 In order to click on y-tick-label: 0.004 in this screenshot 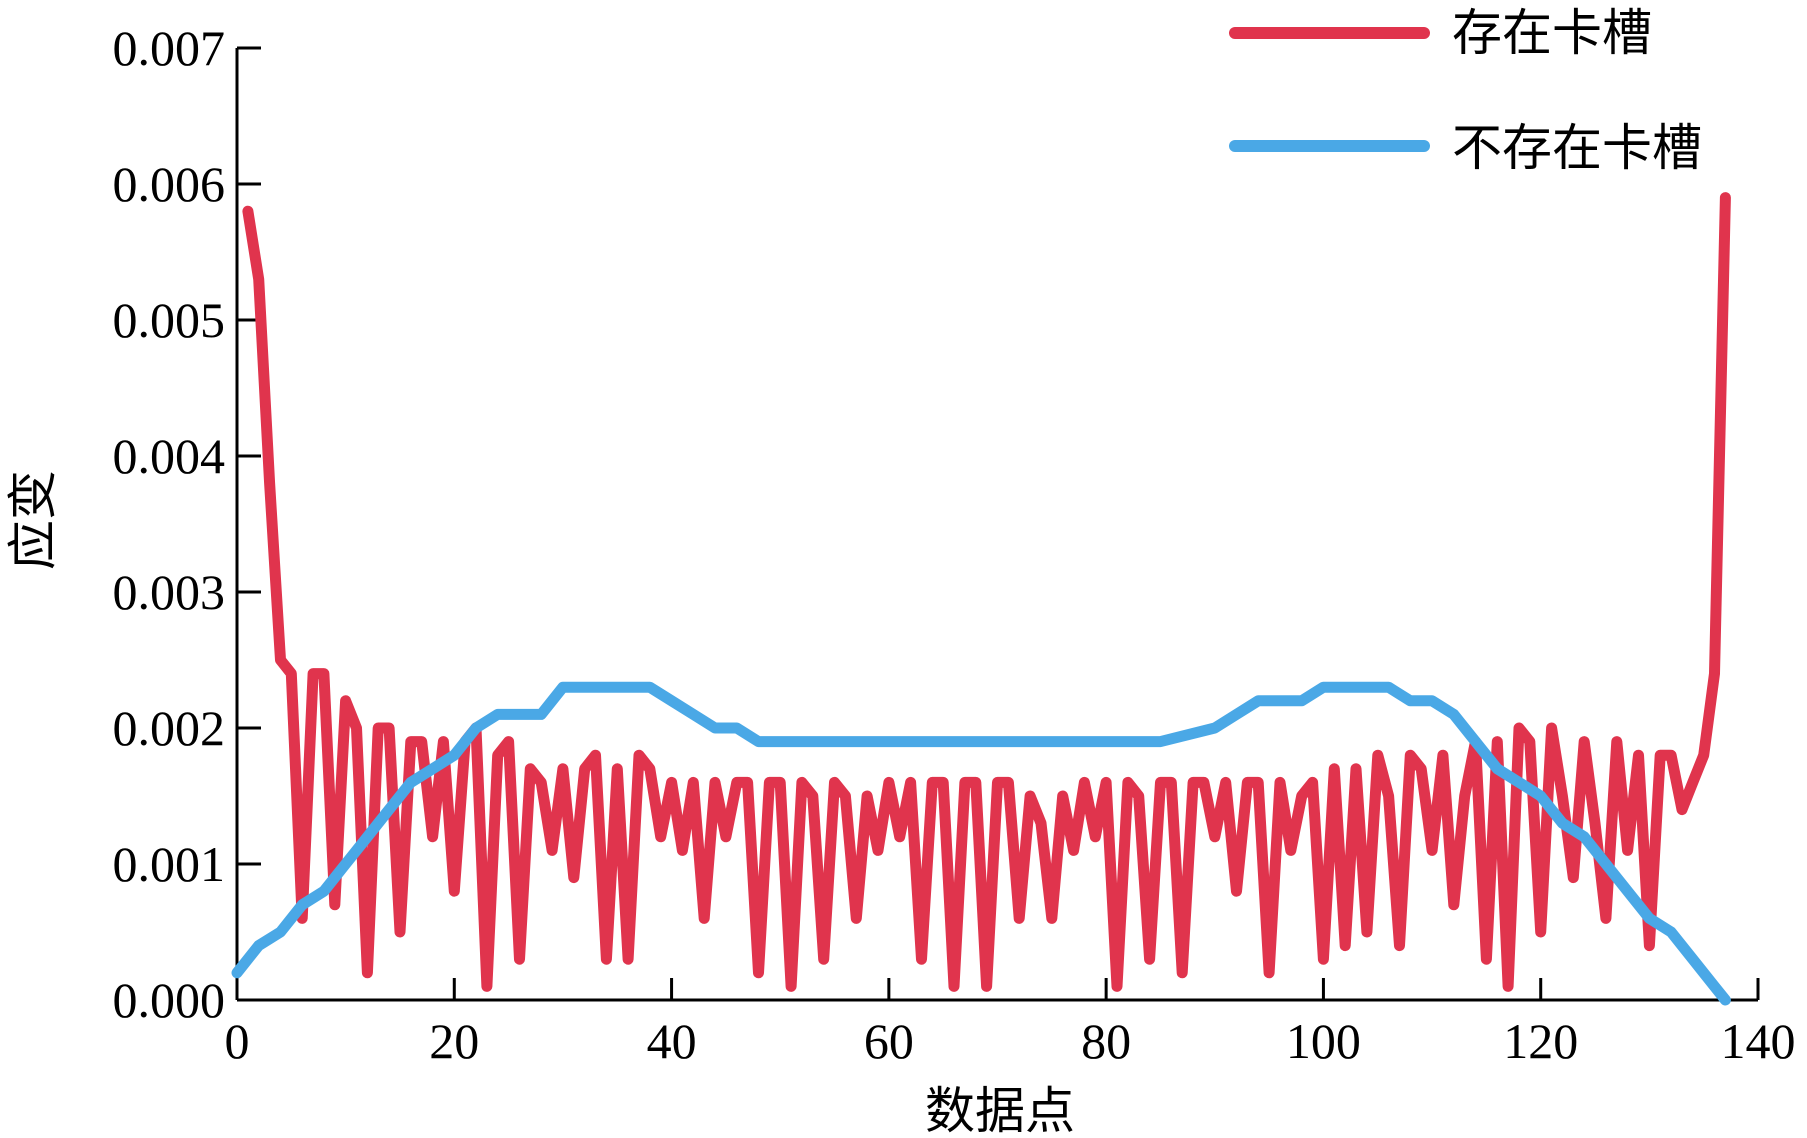, I will do `click(169, 456)`.